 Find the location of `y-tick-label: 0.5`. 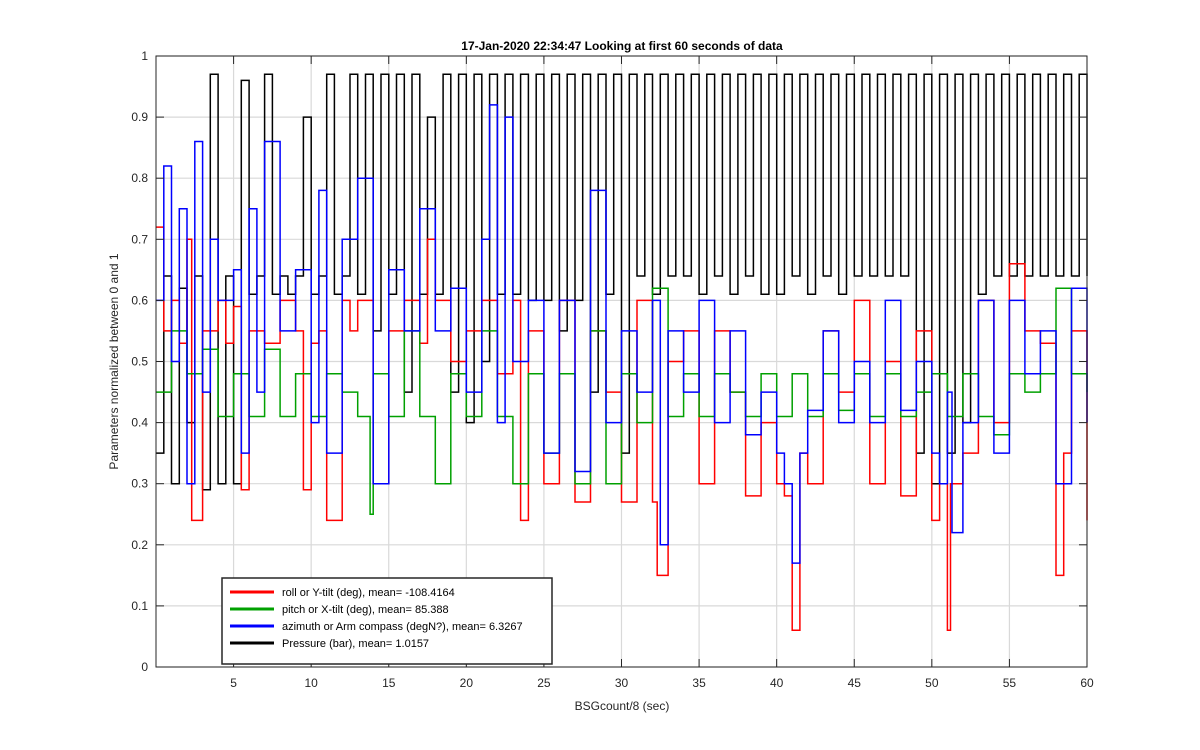

y-tick-label: 0.5 is located at coordinates (139, 362).